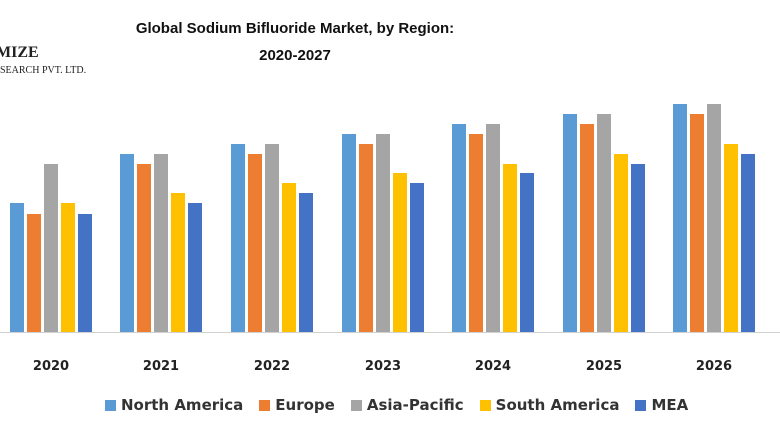  What do you see at coordinates (697, 223) in the screenshot?
I see `bar-europe-2026` at bounding box center [697, 223].